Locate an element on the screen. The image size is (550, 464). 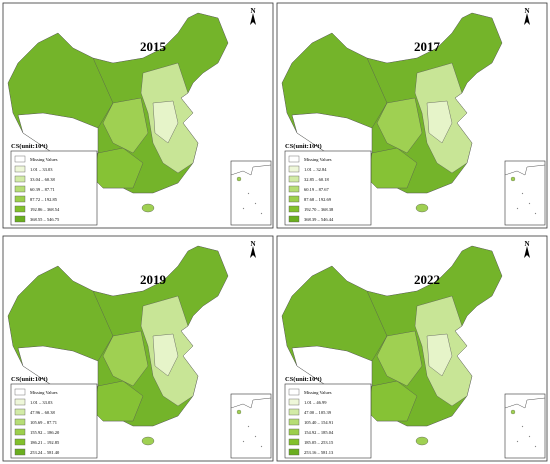
legend-label: 1.01 – 46.99 is located at coordinates (315, 402).